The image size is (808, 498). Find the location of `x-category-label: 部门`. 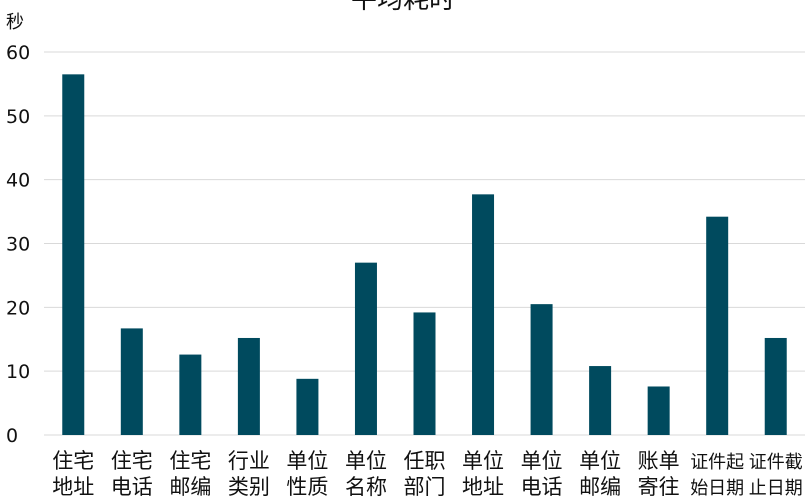

x-category-label: 部门 is located at coordinates (425, 486).